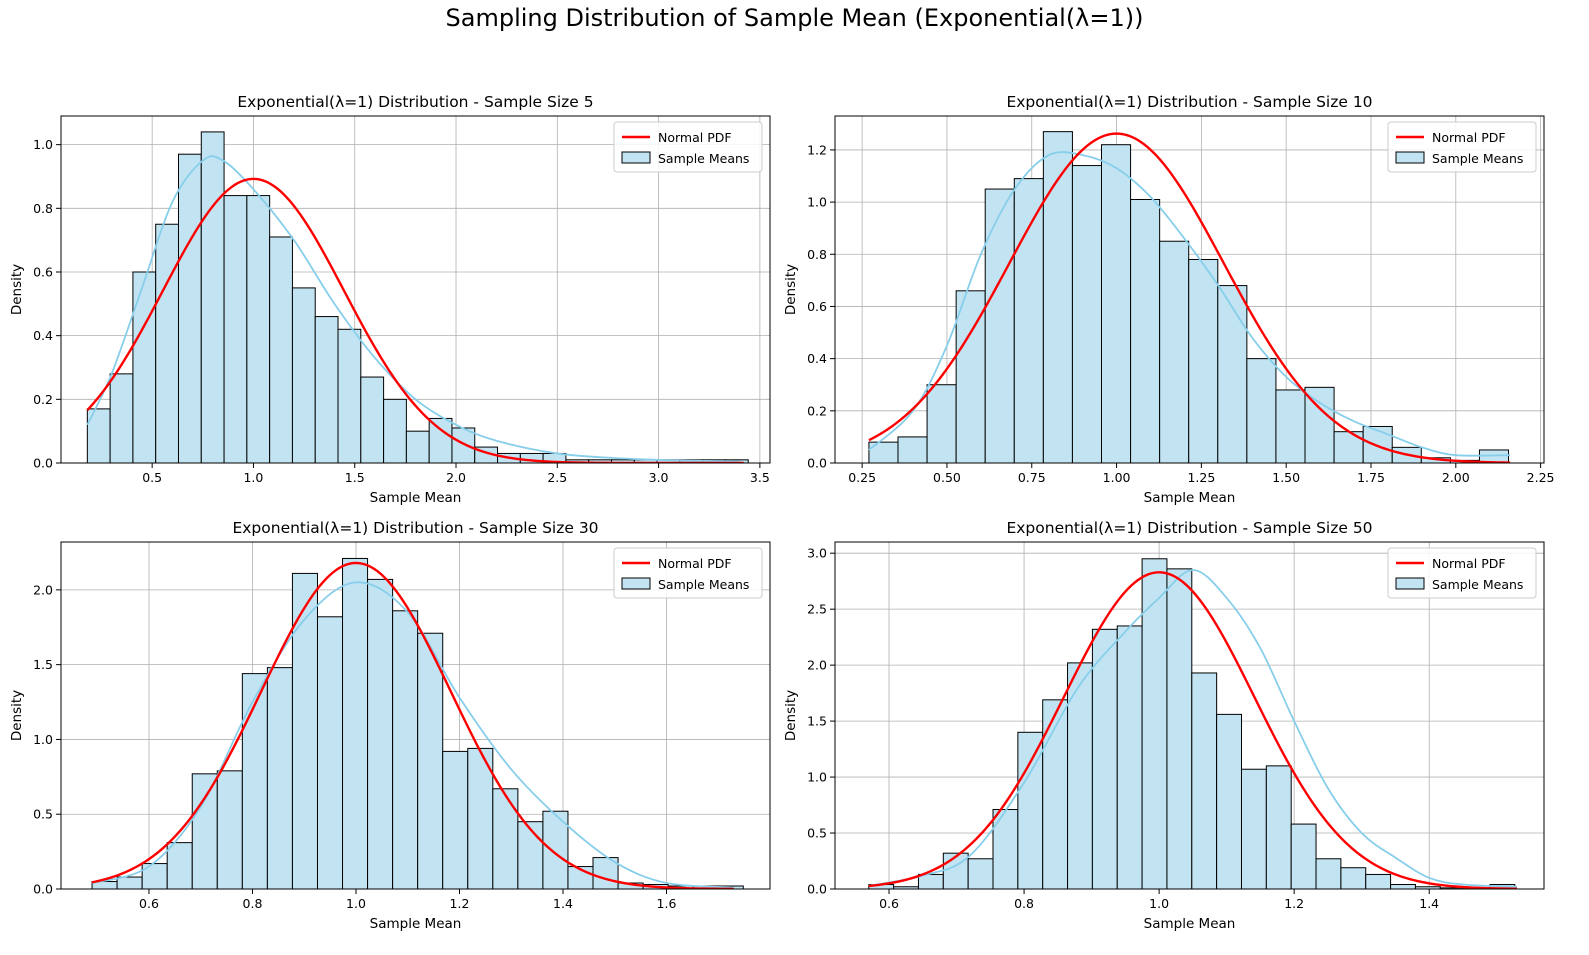  What do you see at coordinates (43, 814) in the screenshot?
I see `y-tick-label: 0.5` at bounding box center [43, 814].